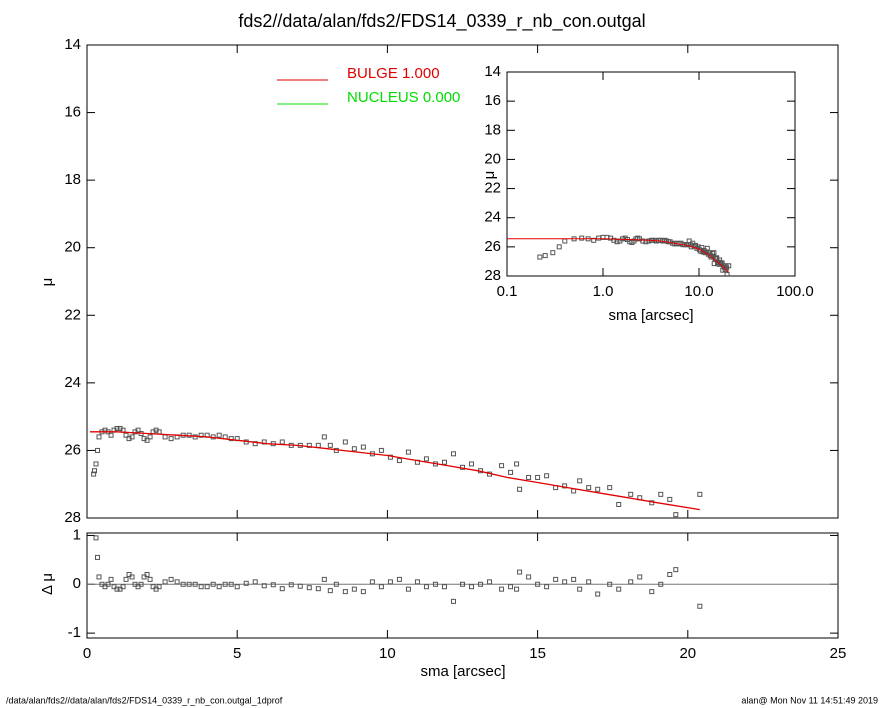  What do you see at coordinates (687, 653) in the screenshot?
I see `x-tick-label: 20` at bounding box center [687, 653].